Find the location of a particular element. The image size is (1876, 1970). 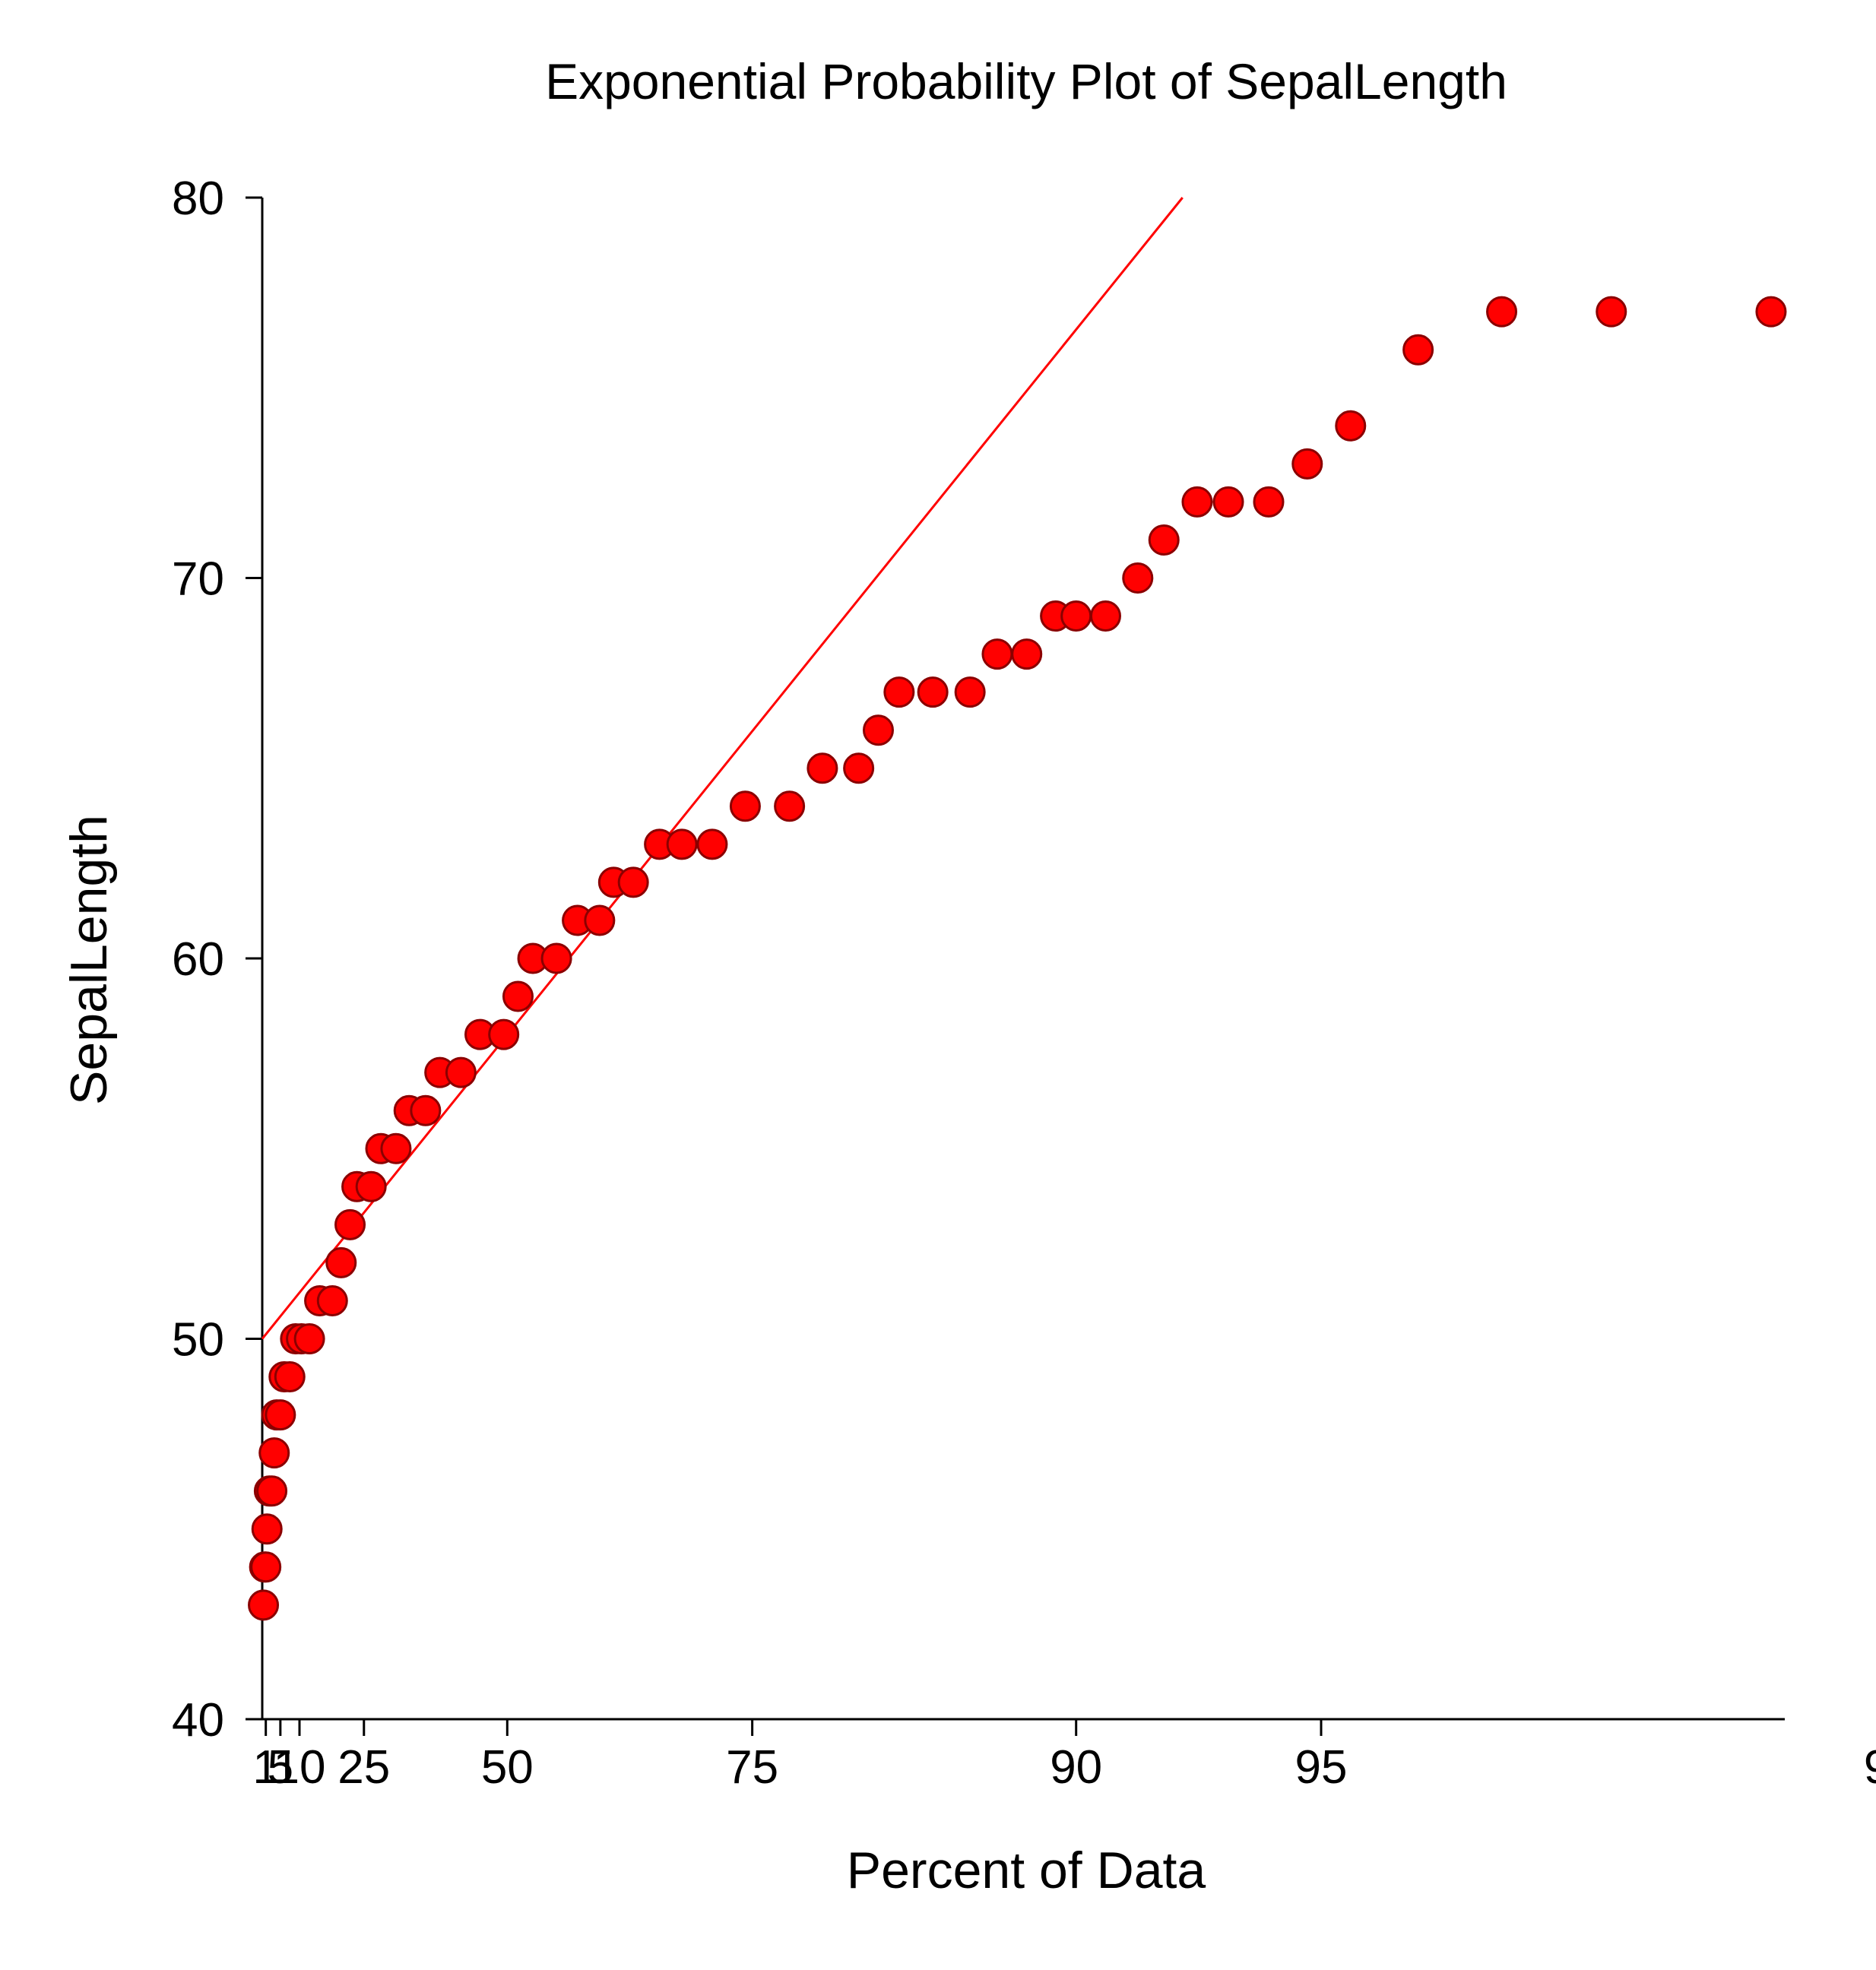

y-tick-label: 50 is located at coordinates (198, 1340).